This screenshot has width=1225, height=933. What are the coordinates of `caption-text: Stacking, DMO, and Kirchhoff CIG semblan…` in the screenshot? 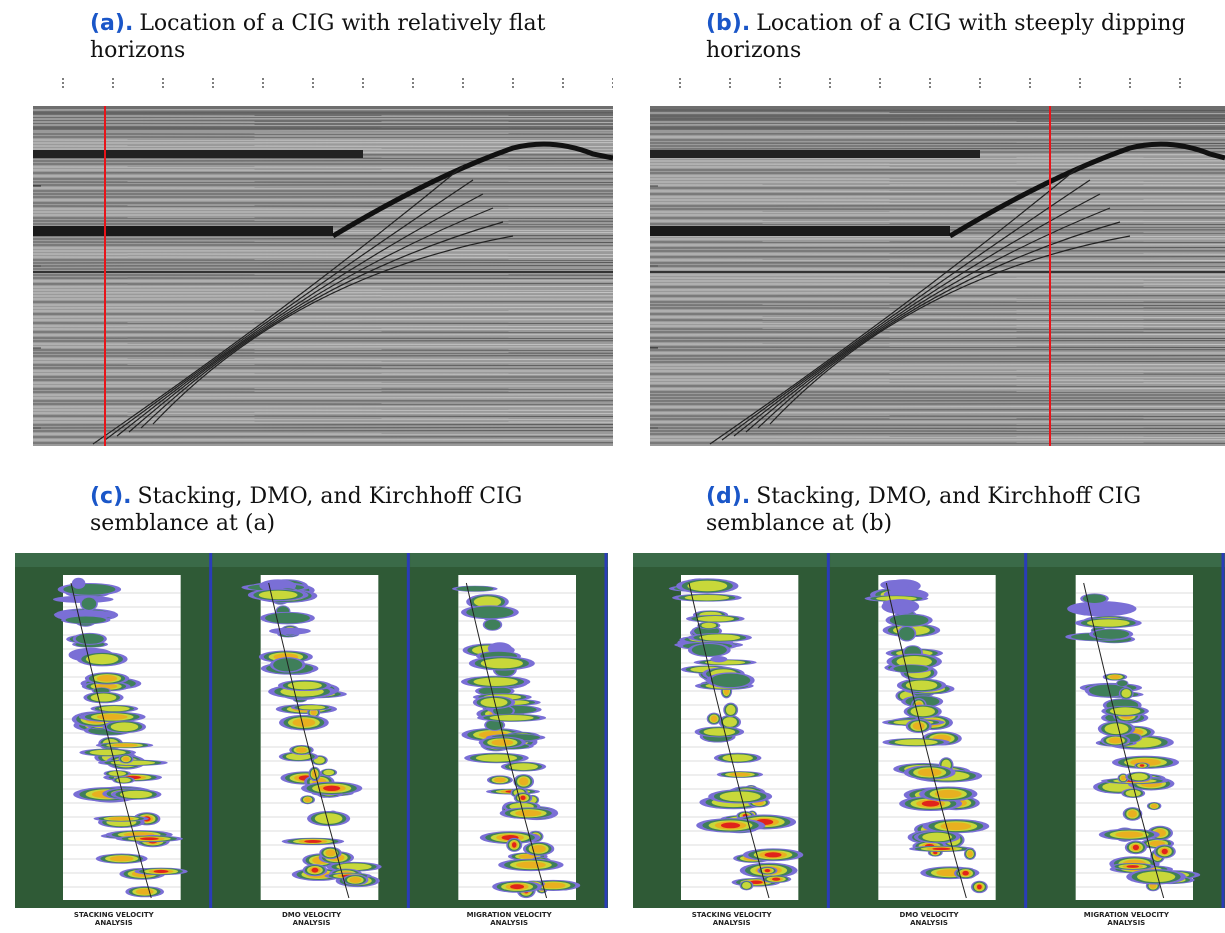 It's located at (306, 510).